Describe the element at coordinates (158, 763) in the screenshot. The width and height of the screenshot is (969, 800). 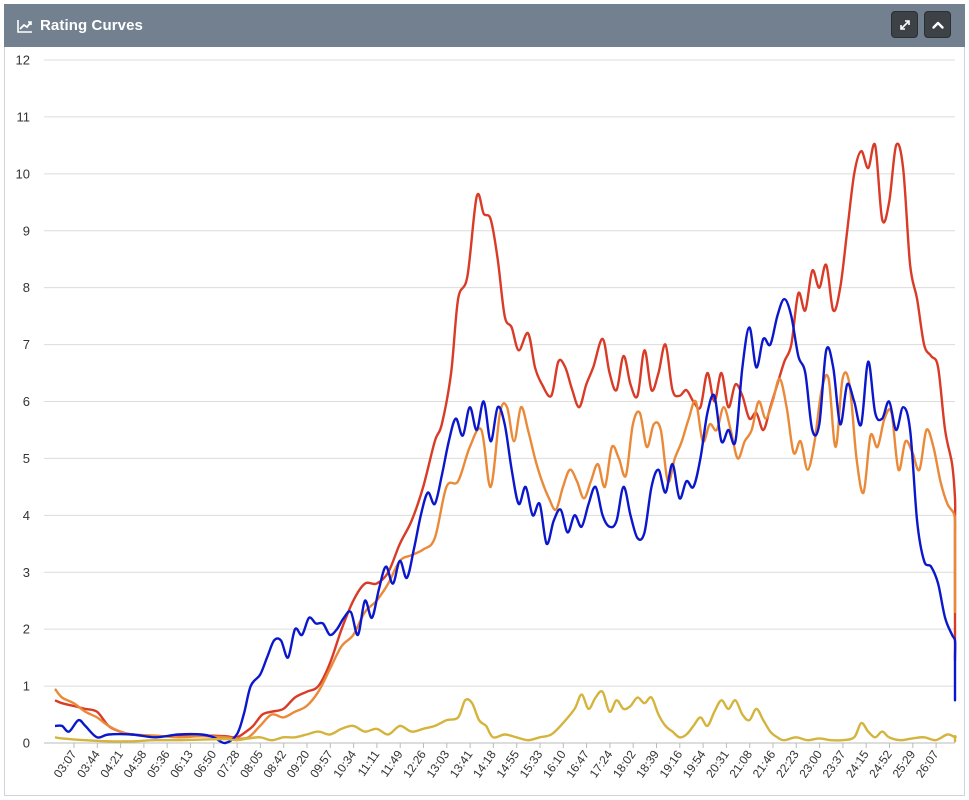
I see `x-tick-label: 05:36` at that location.